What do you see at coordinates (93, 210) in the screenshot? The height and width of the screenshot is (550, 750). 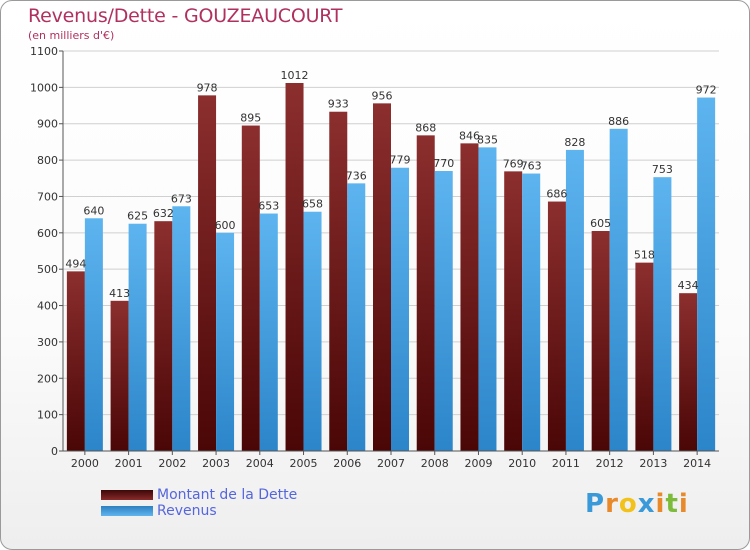 I see `data-label-revenus: 640` at bounding box center [93, 210].